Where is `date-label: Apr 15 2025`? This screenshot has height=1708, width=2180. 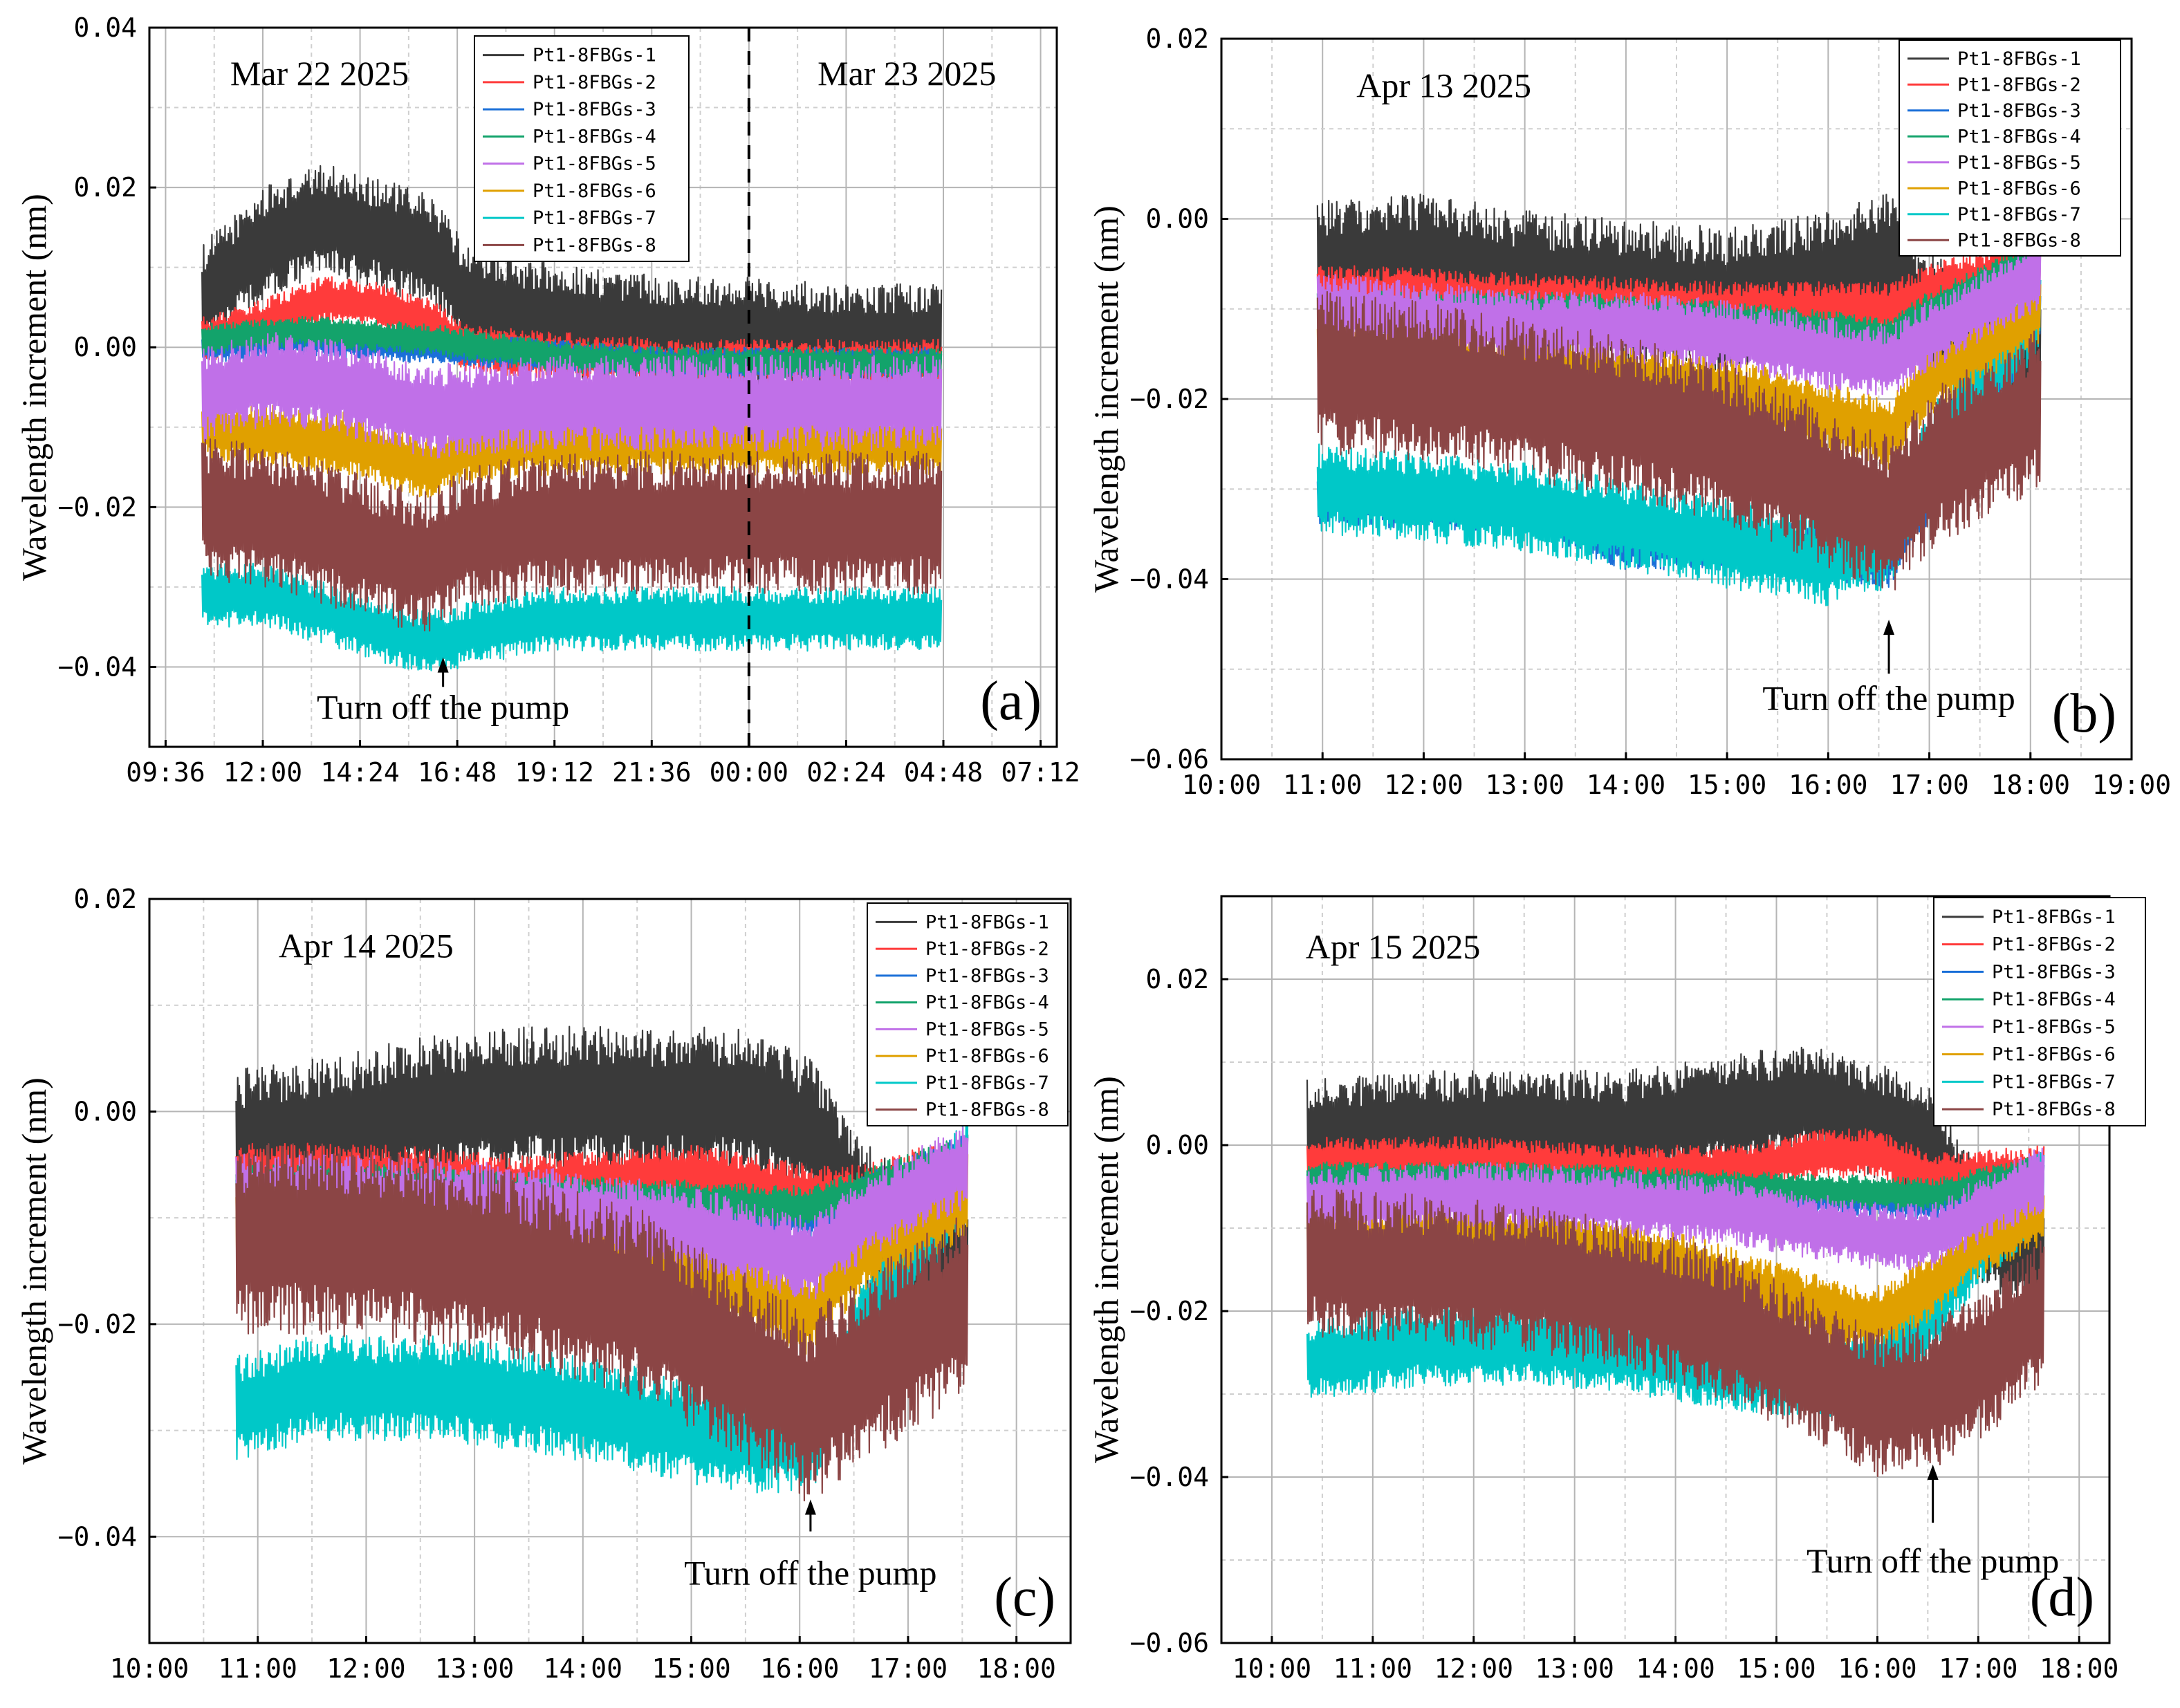
date-label: Apr 15 2025 is located at coordinates (1393, 946).